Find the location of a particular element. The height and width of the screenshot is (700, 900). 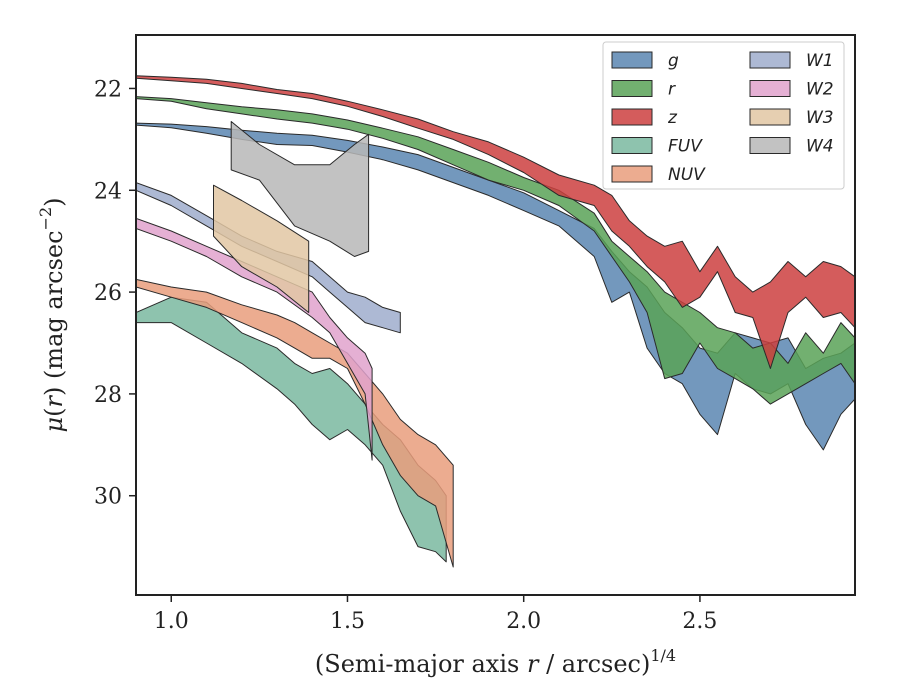

band-w3 is located at coordinates (261, 248).